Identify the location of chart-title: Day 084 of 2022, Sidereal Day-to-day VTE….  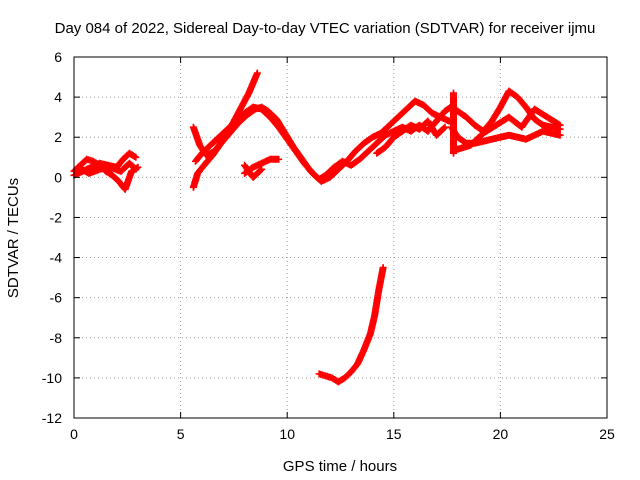
(325, 28).